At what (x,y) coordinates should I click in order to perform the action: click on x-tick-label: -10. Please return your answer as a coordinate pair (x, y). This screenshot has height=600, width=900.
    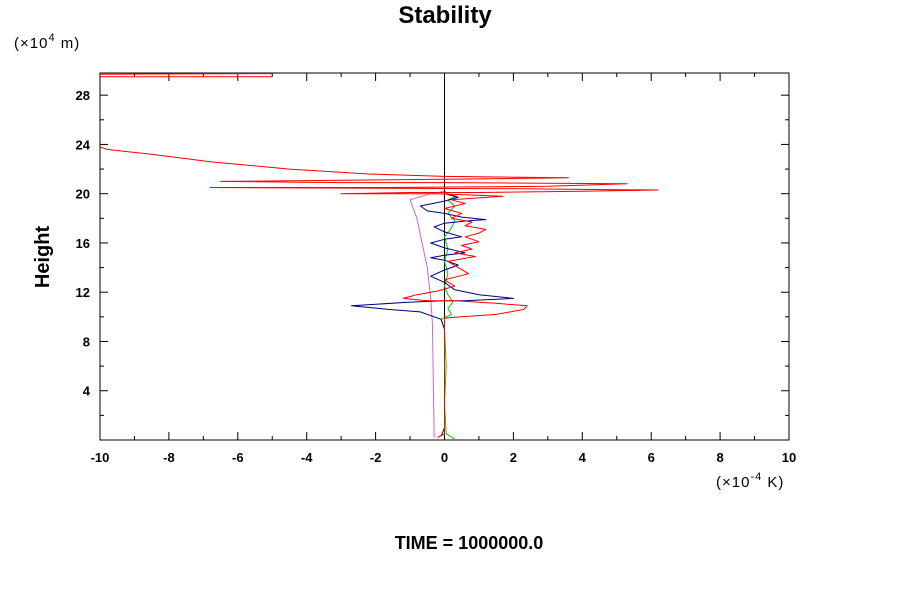
    Looking at the image, I should click on (100, 457).